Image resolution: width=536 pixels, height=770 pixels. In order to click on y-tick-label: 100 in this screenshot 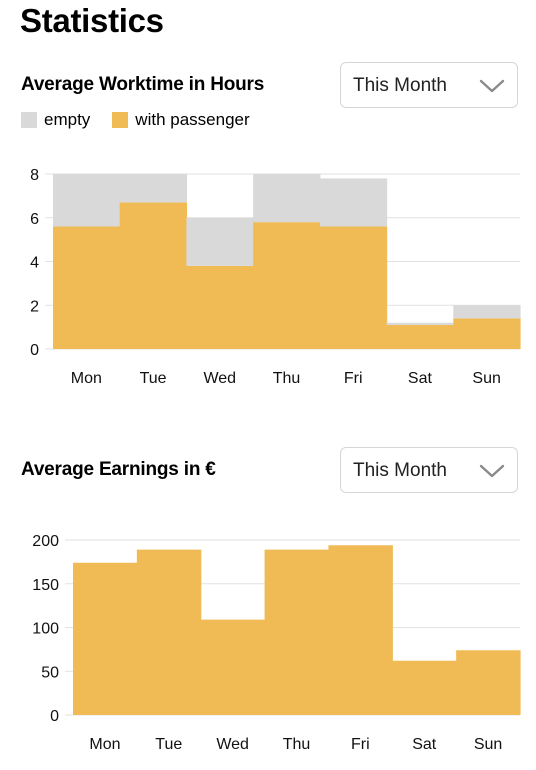, I will do `click(45, 629)`.